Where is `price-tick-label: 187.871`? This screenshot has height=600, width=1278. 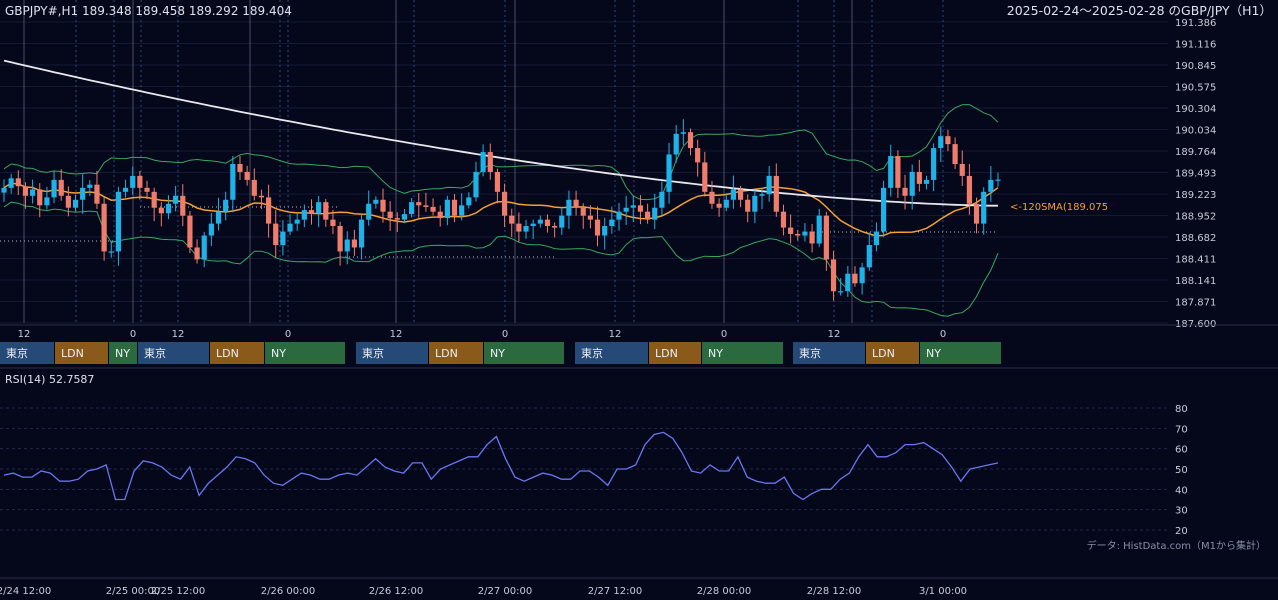 price-tick-label: 187.871 is located at coordinates (1195, 302).